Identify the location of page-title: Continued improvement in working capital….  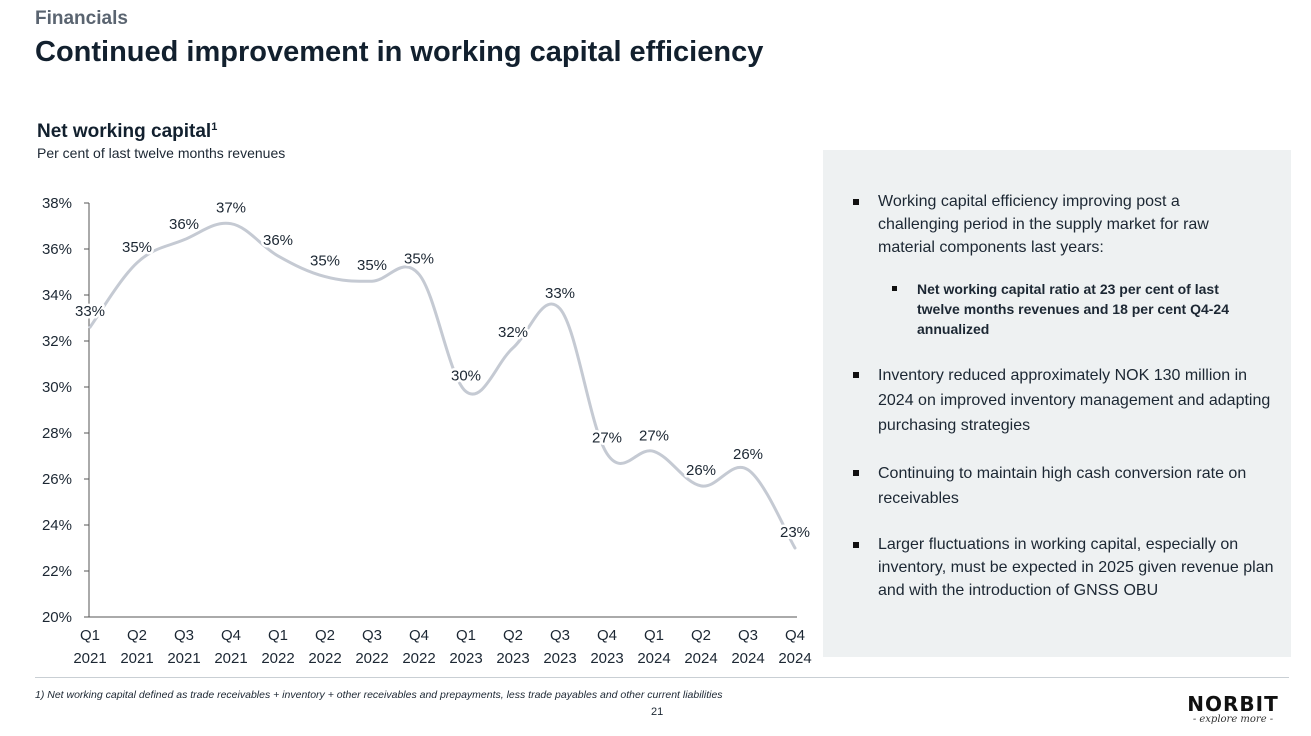
(399, 52).